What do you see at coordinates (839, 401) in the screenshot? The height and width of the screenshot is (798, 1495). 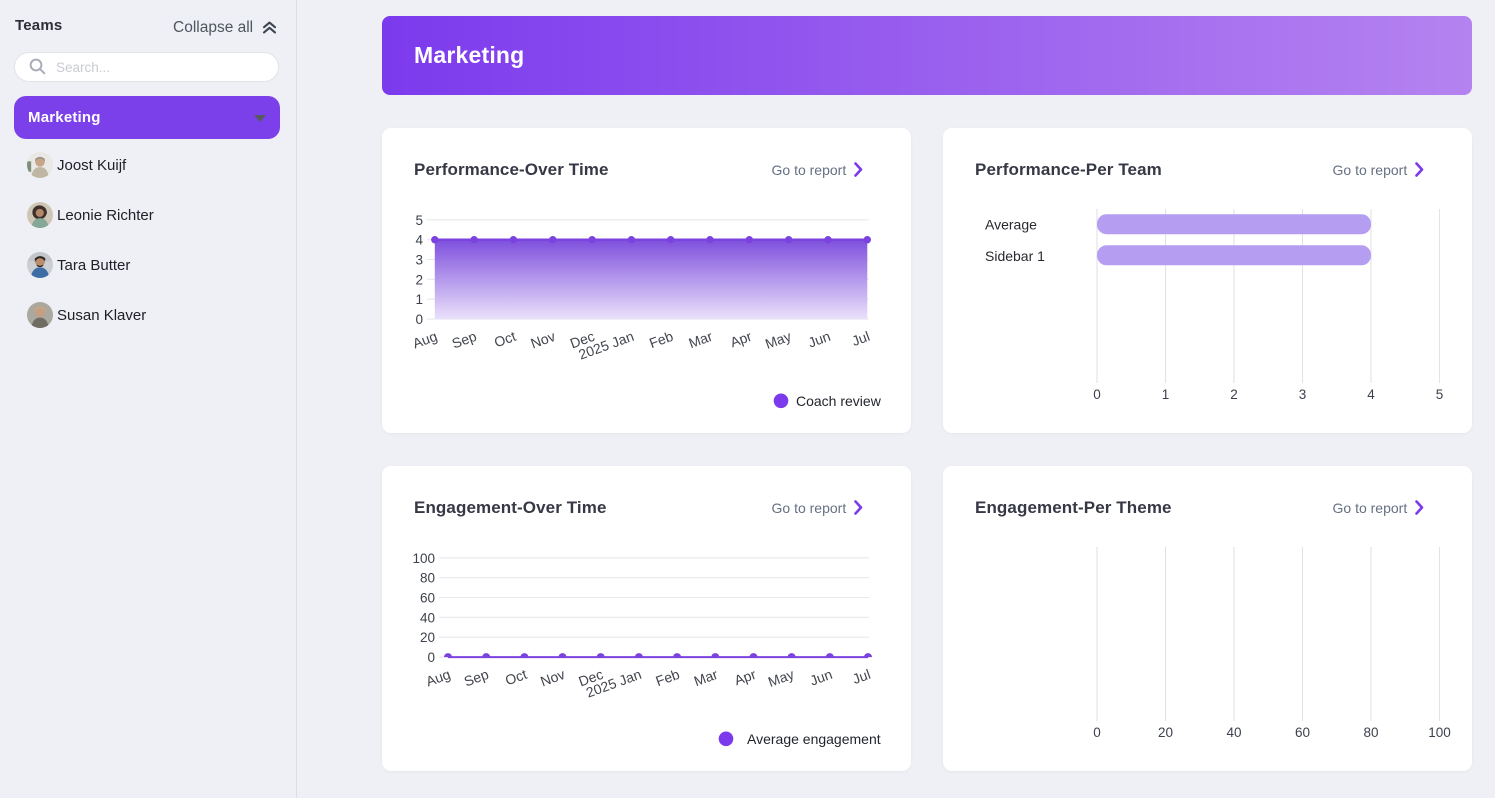 I see `svg-text: Coach review` at bounding box center [839, 401].